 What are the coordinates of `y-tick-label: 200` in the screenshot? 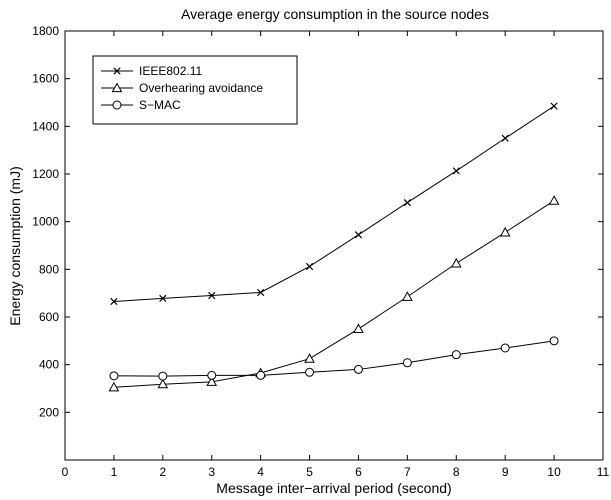 It's located at (49, 412).